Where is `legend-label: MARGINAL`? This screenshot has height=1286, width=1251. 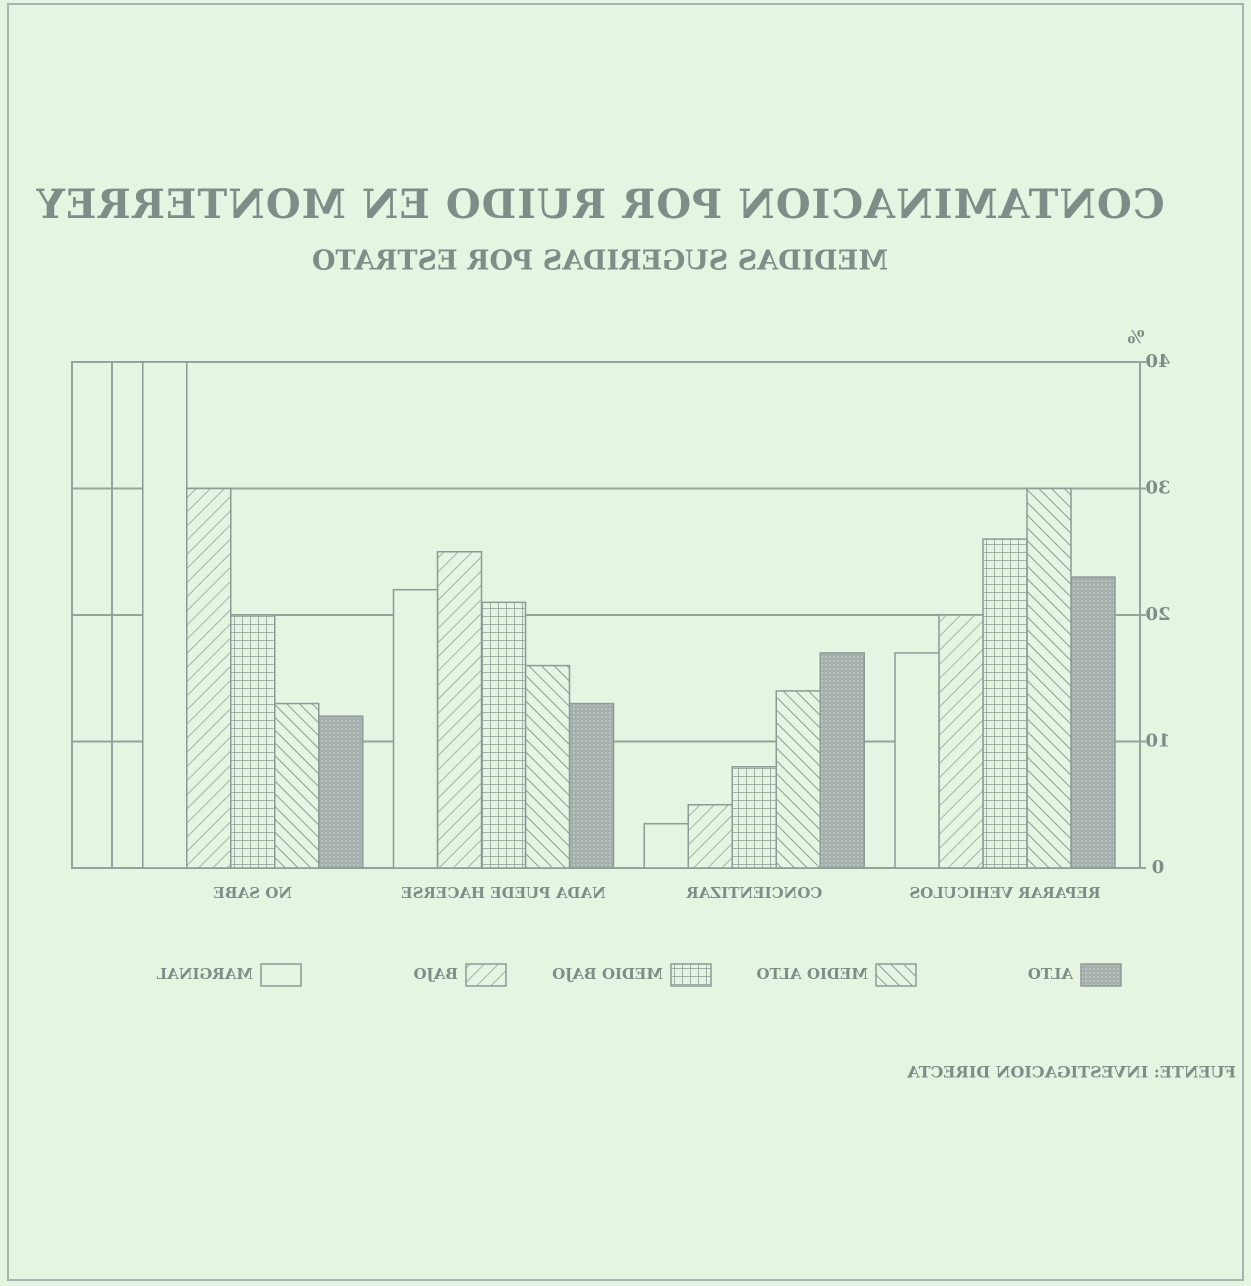 legend-label: MARGINAL is located at coordinates (204, 974).